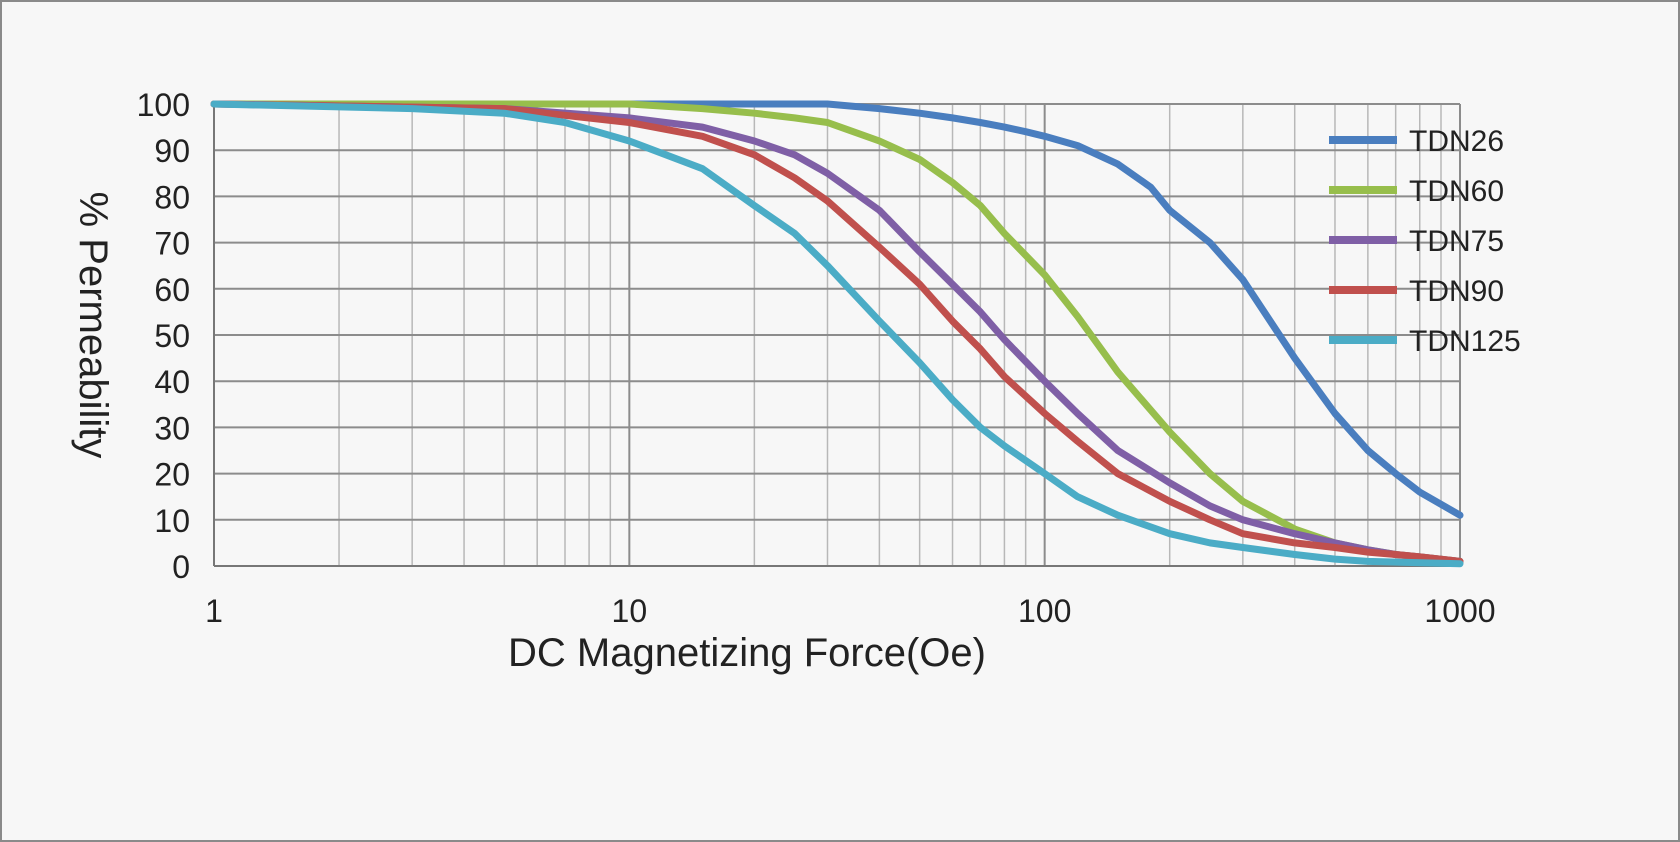 The height and width of the screenshot is (842, 1680). I want to click on x-tick-label: 1, so click(214, 611).